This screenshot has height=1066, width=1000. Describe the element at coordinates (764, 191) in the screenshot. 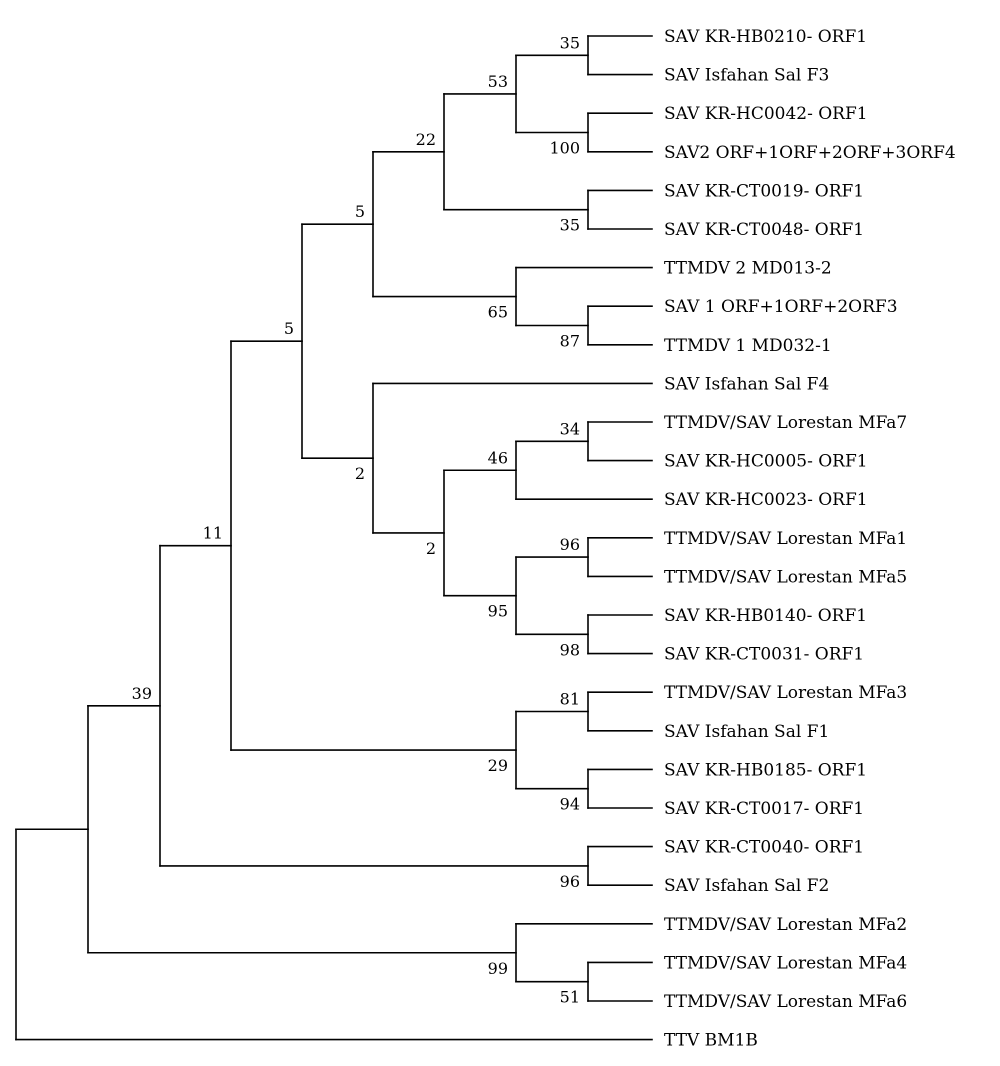

I see `leaf-label: SAV KR-CT0019- ORF1` at that location.